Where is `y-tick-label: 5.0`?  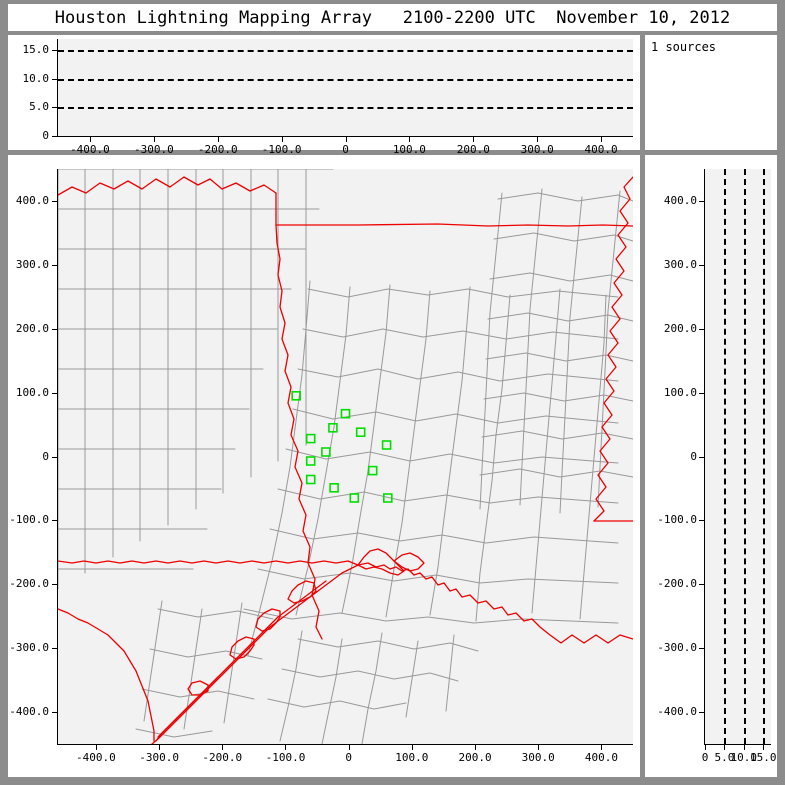 y-tick-label: 5.0 is located at coordinates (39, 107).